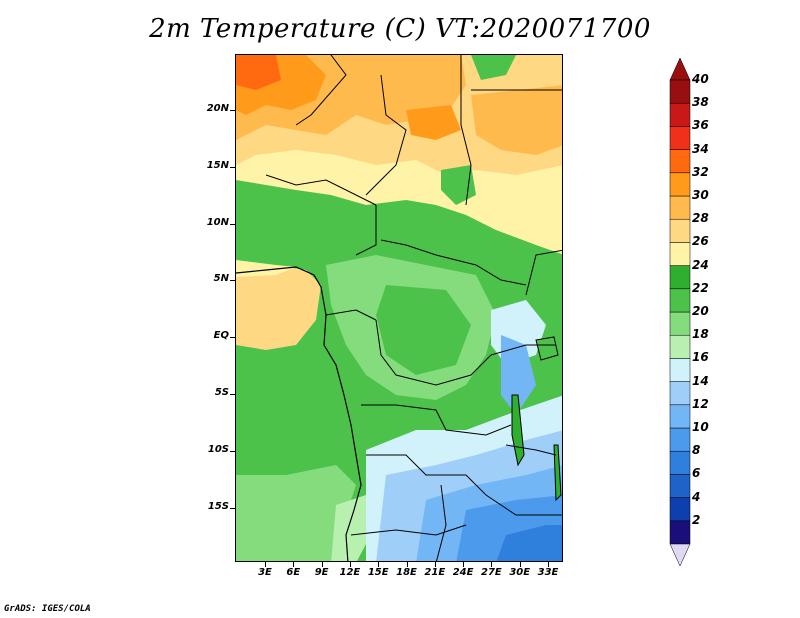 Image resolution: width=800 pixels, height=618 pixels. Describe the element at coordinates (700, 148) in the screenshot. I see `colorbar-label: 34` at that location.